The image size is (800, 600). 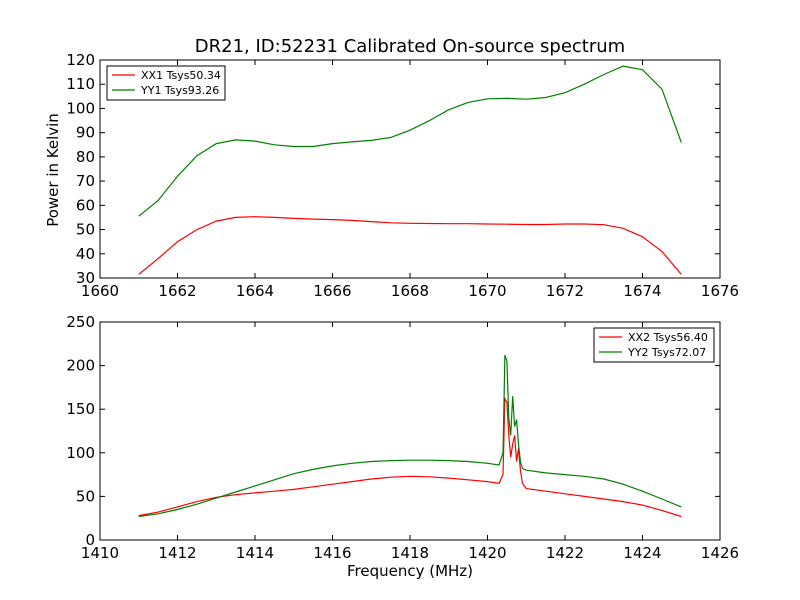 What do you see at coordinates (80, 322) in the screenshot?
I see `y-tick-label: 250` at bounding box center [80, 322].